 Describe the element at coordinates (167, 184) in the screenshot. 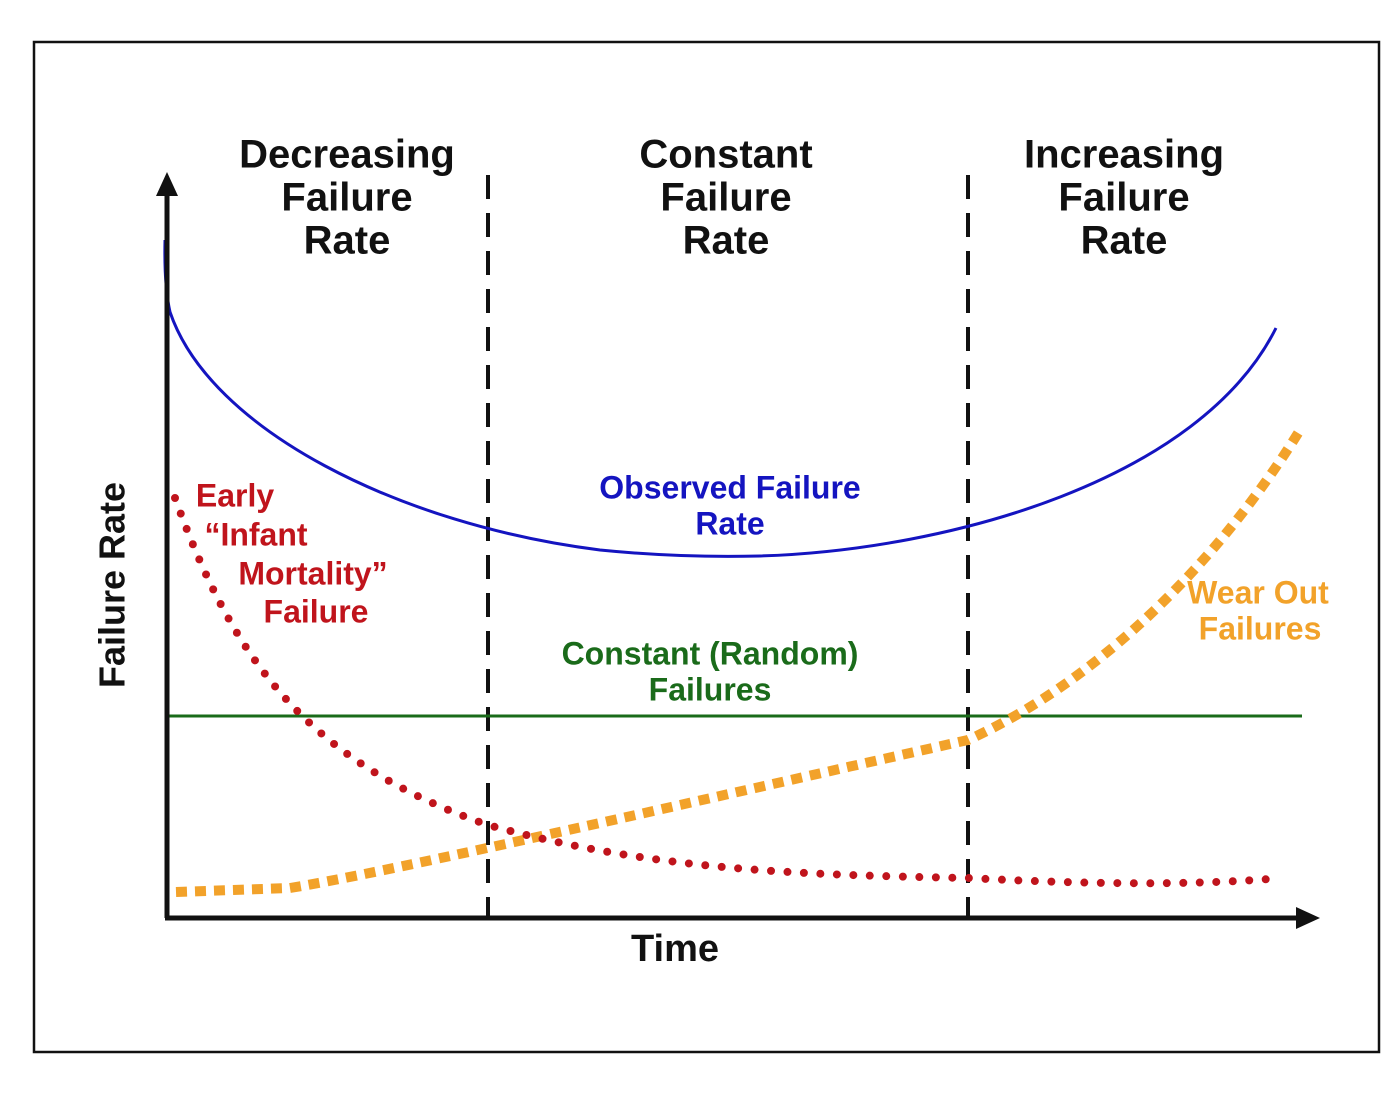

I see `y-axis-arrow` at that location.